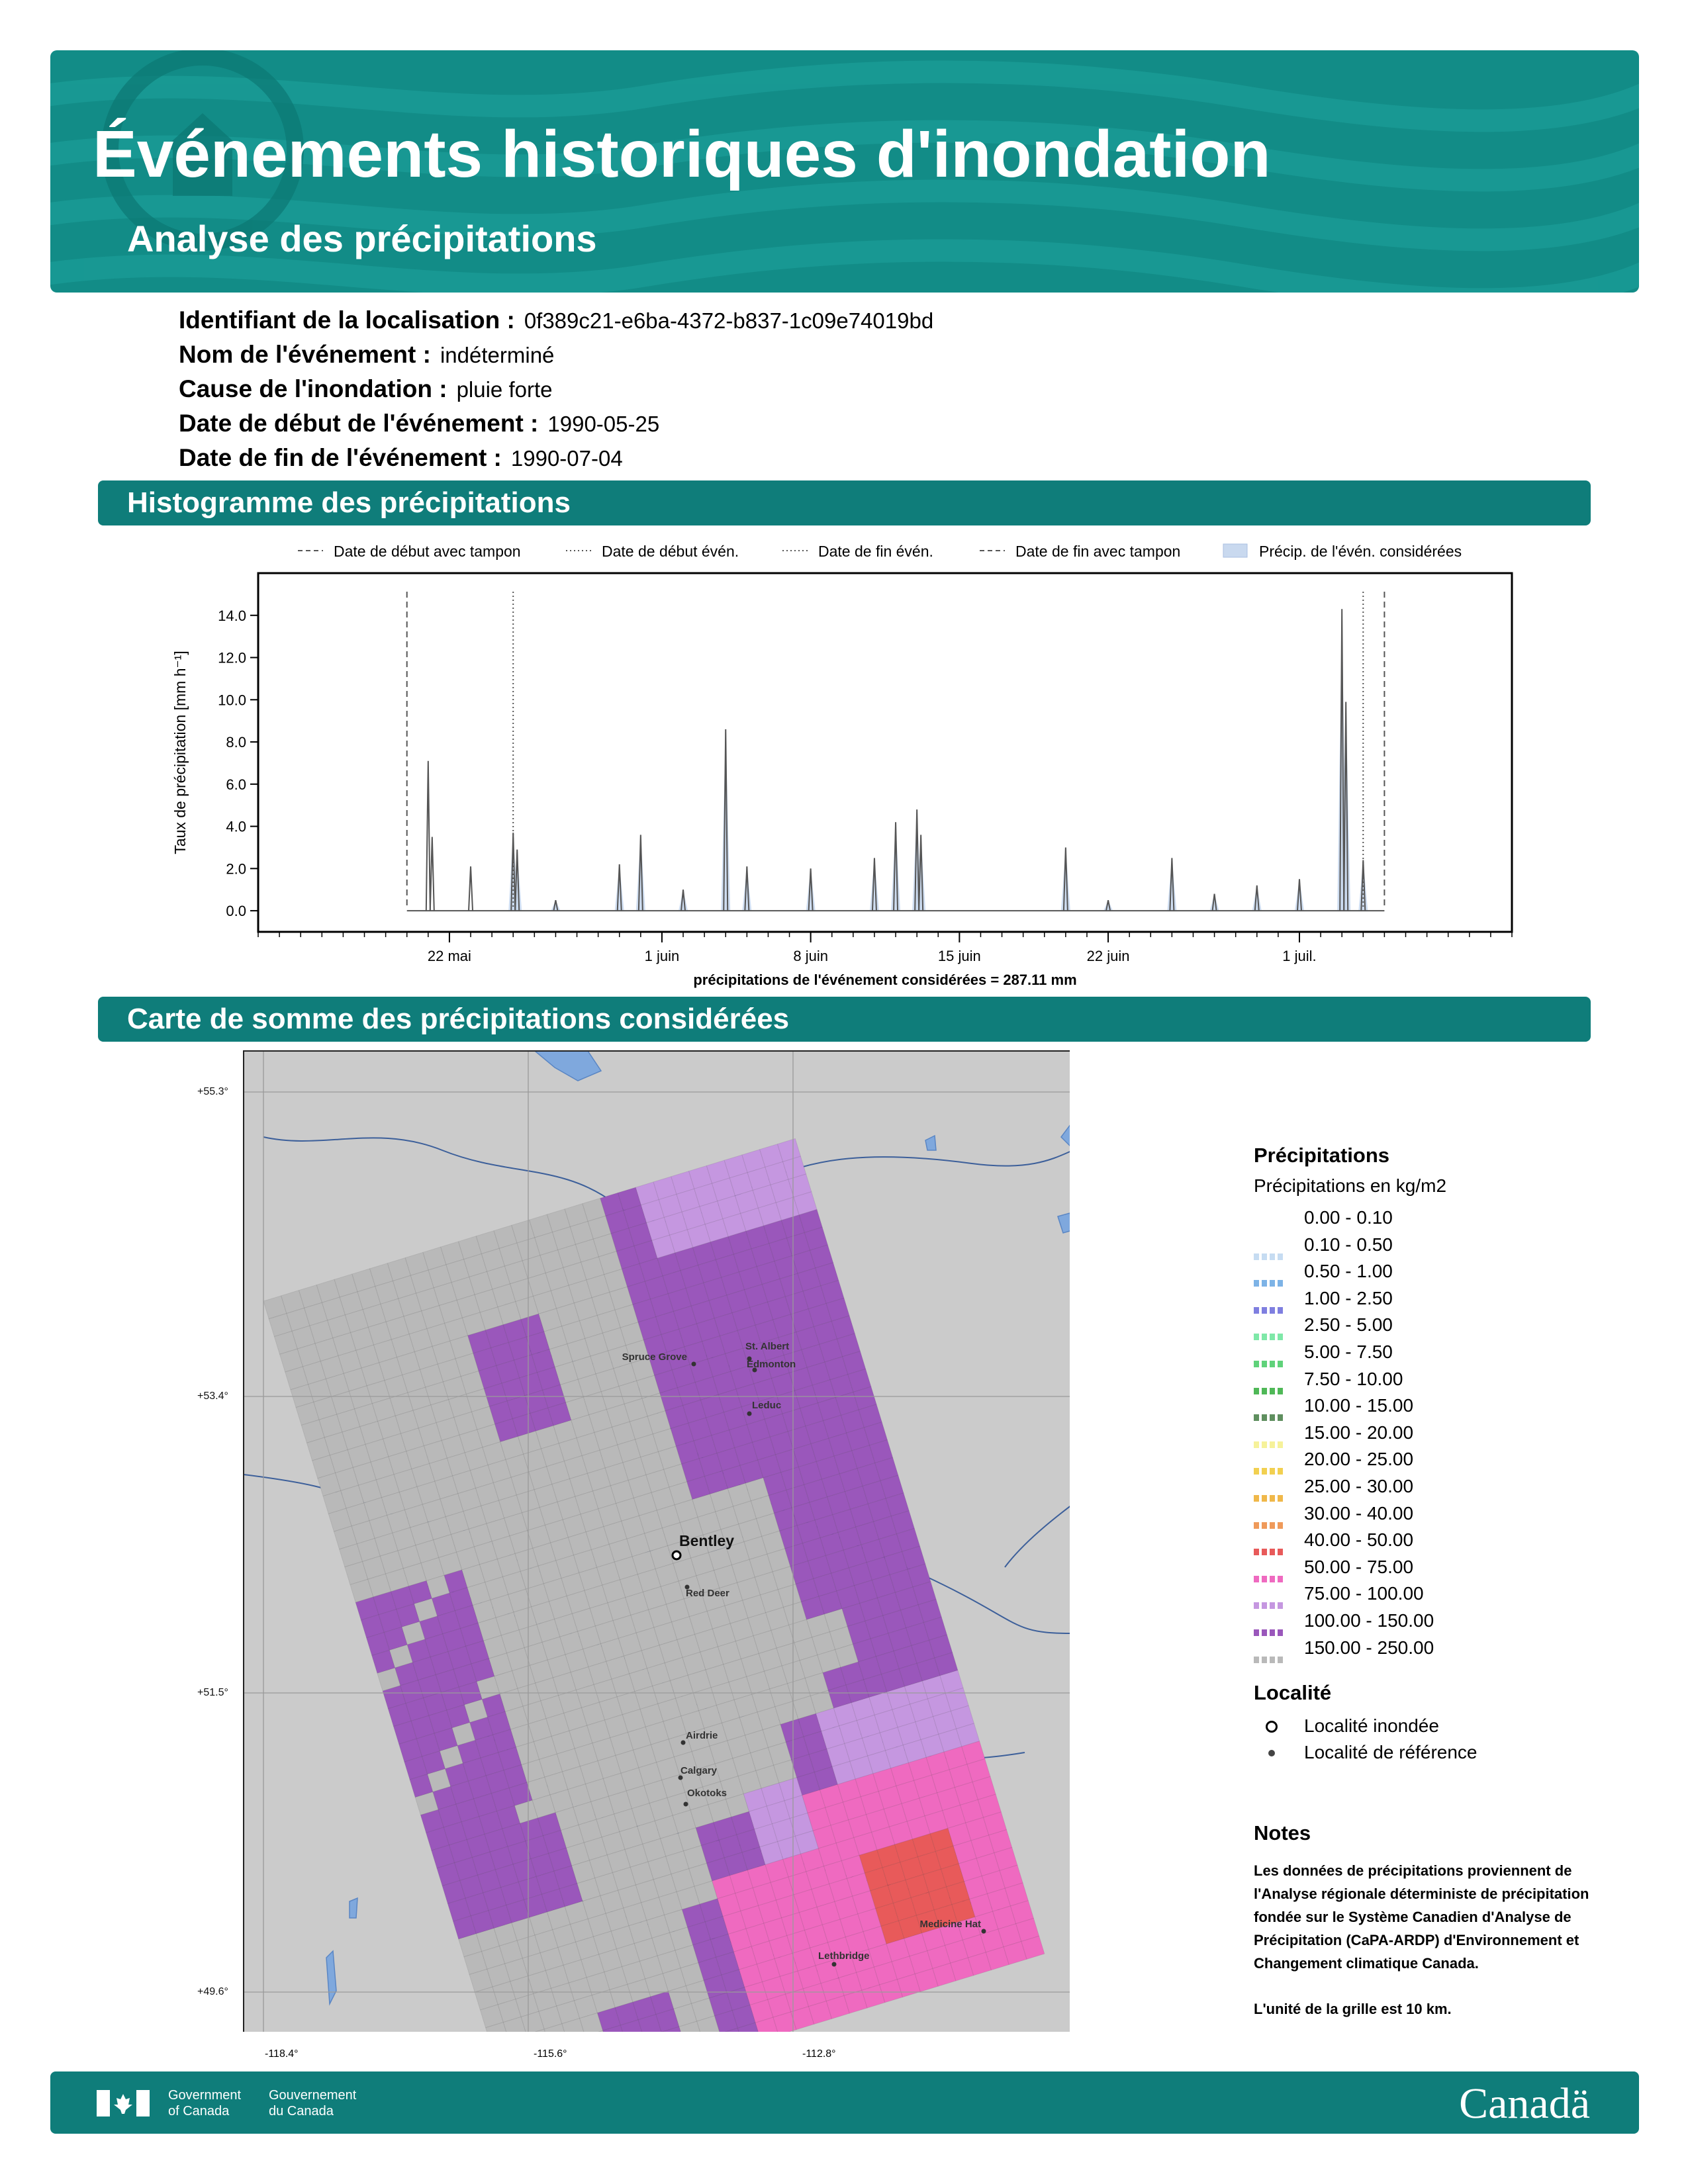 Image resolution: width=1688 pixels, height=2184 pixels. What do you see at coordinates (810, 956) in the screenshot?
I see `x-tick-2: 8 juin` at bounding box center [810, 956].